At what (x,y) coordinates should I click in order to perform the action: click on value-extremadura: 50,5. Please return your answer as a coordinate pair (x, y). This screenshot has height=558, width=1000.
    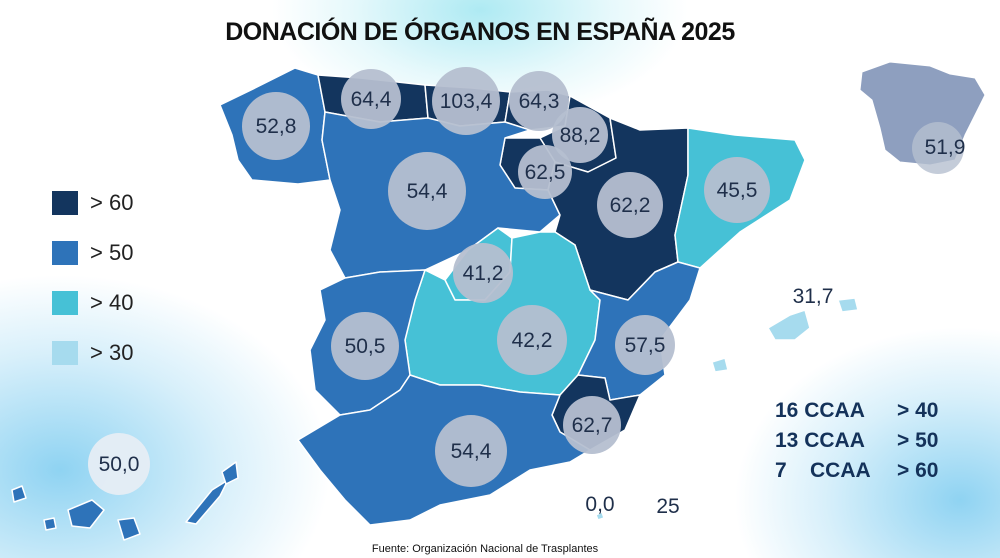
    Looking at the image, I should click on (365, 346).